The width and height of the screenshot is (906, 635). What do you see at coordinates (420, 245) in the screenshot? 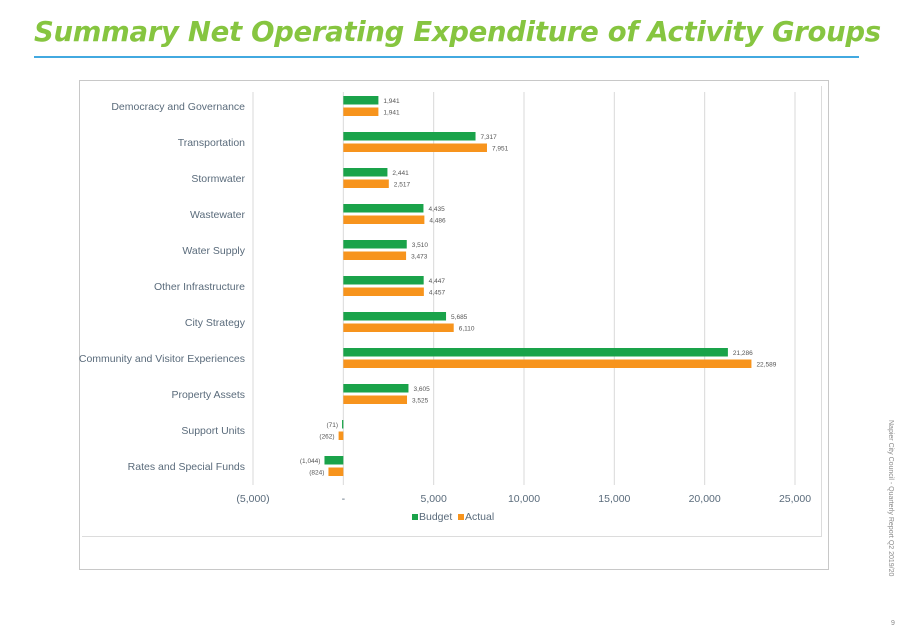
I see `data-label: 3,510` at bounding box center [420, 245].